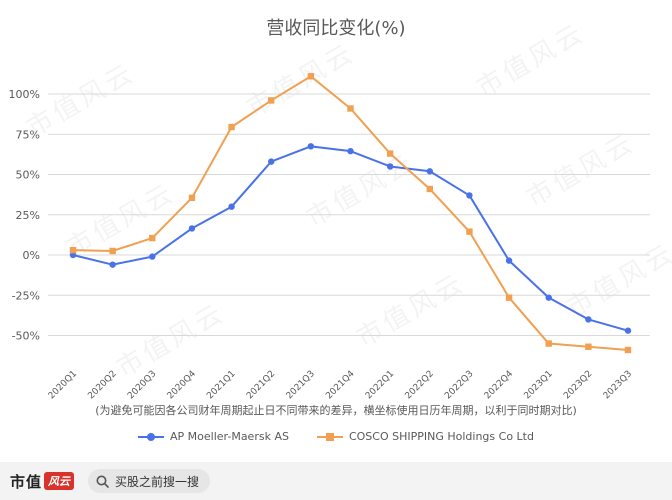  Describe the element at coordinates (26, 481) in the screenshot. I see `logo-text: 市值` at that location.